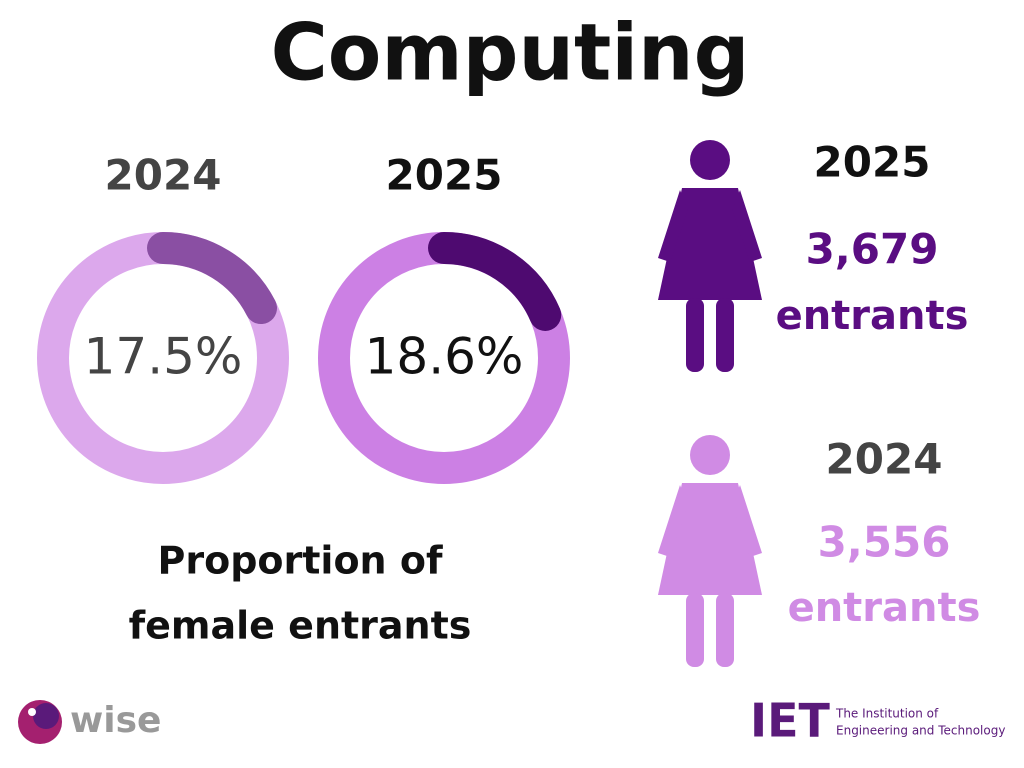  I want to click on title: Computing, so click(510, 53).